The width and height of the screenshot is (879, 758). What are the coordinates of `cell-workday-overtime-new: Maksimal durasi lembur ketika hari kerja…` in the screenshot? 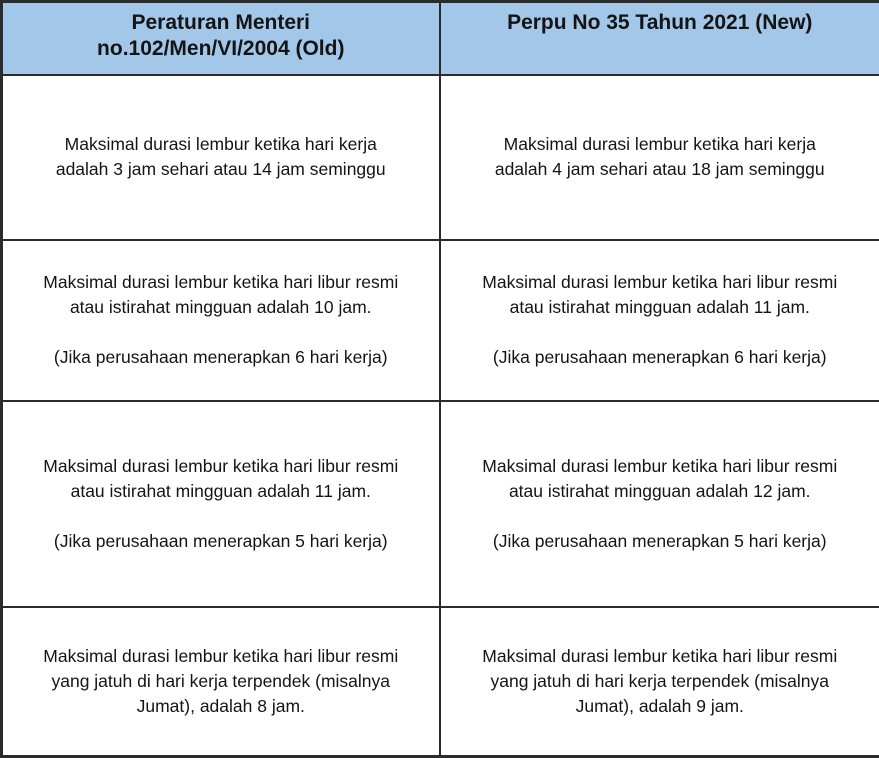 It's located at (659, 157).